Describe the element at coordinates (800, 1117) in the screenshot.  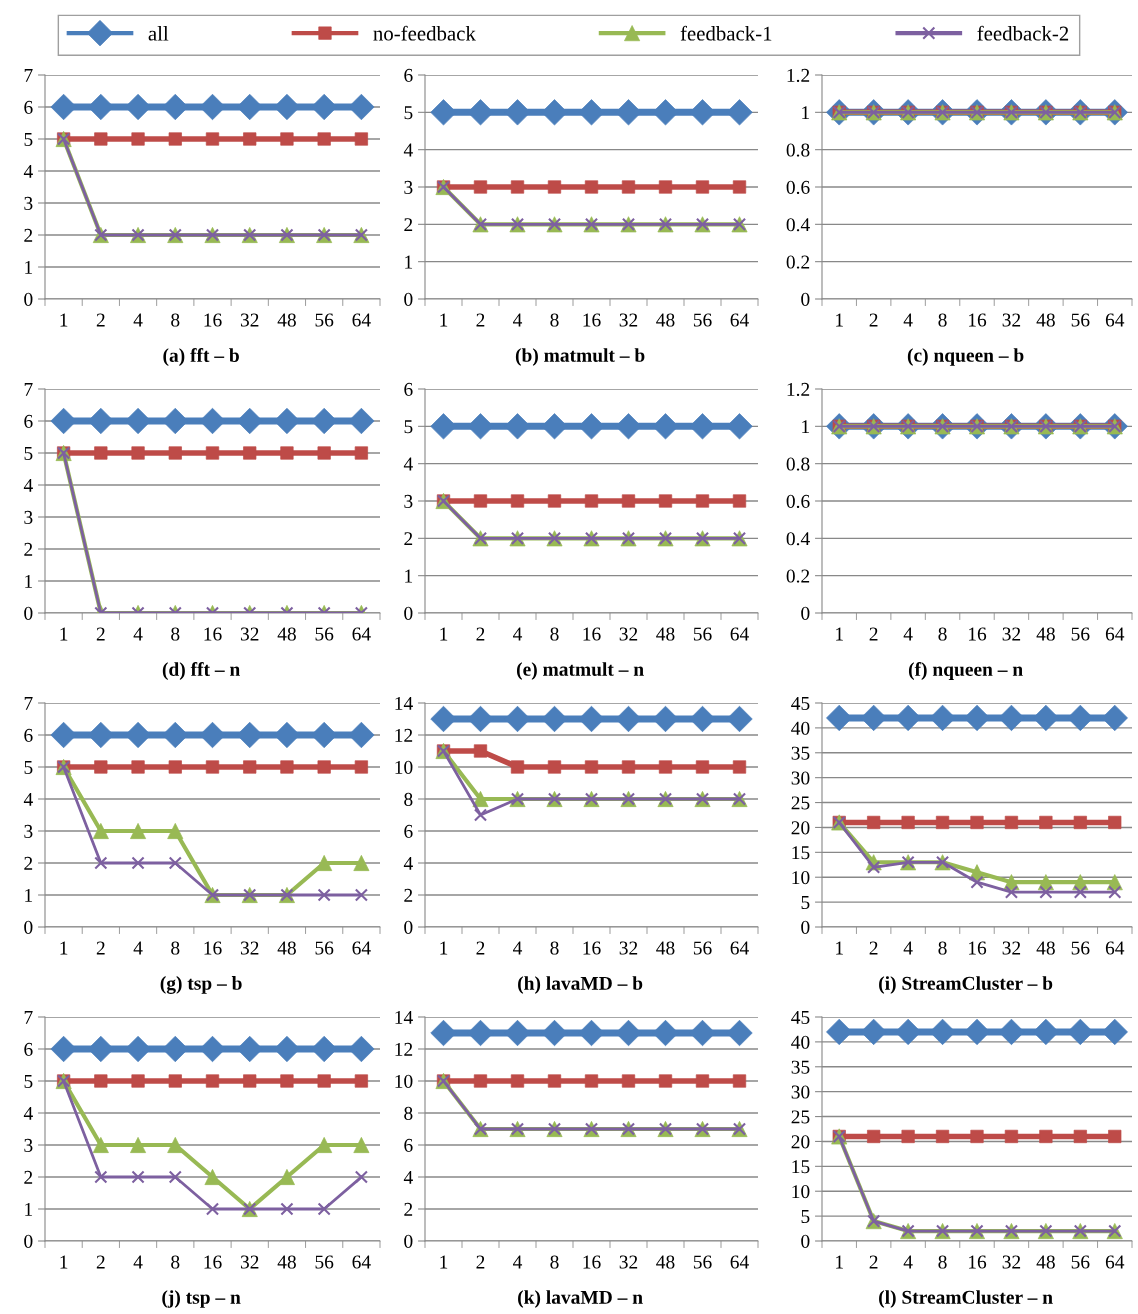
I see `y-tick-label: 25` at that location.